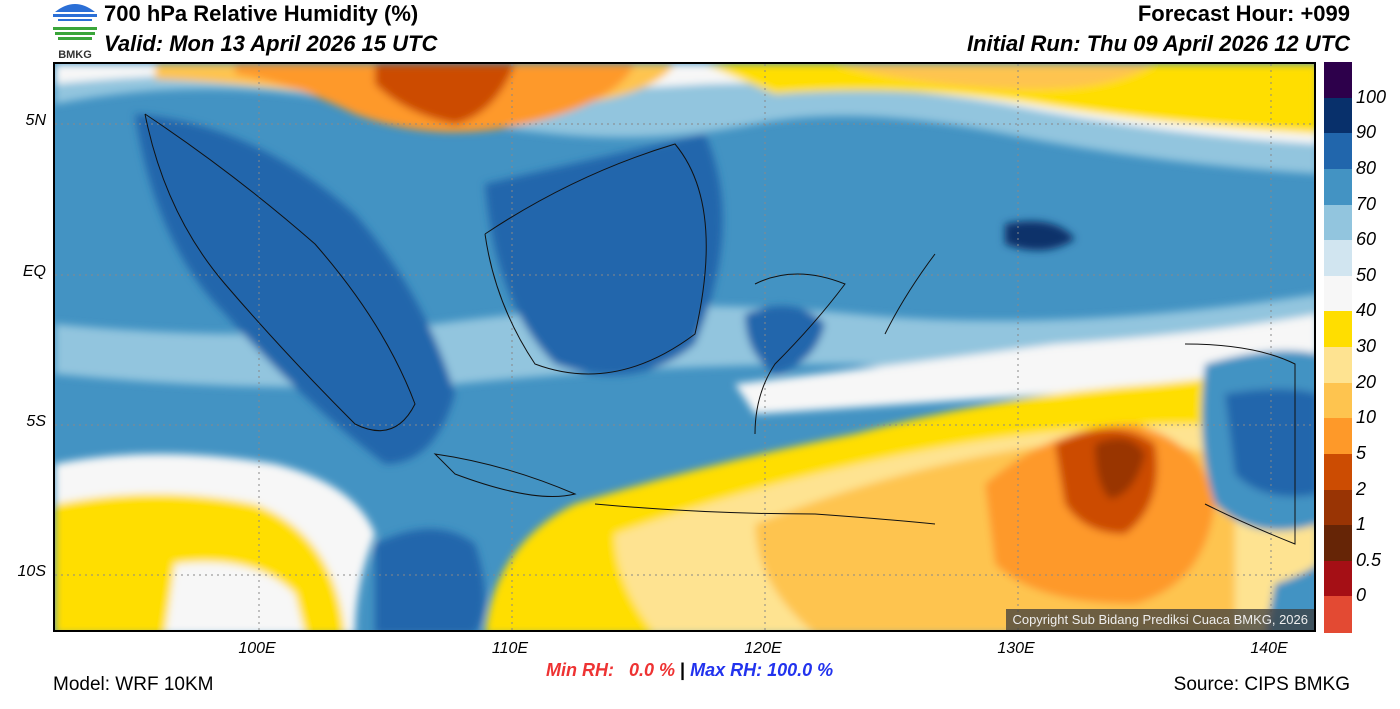 This screenshot has height=709, width=1400. What do you see at coordinates (1243, 13) in the screenshot?
I see `forecast-hour: Forecast Hour: +099` at bounding box center [1243, 13].